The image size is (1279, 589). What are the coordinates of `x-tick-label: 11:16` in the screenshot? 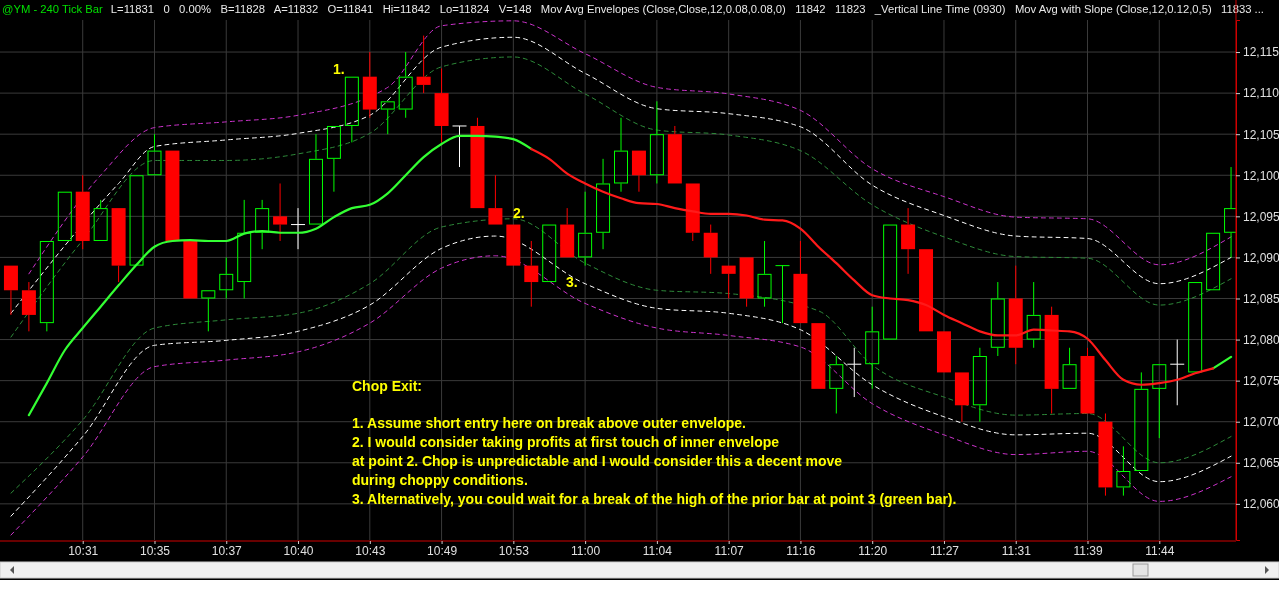 It's located at (801, 550).